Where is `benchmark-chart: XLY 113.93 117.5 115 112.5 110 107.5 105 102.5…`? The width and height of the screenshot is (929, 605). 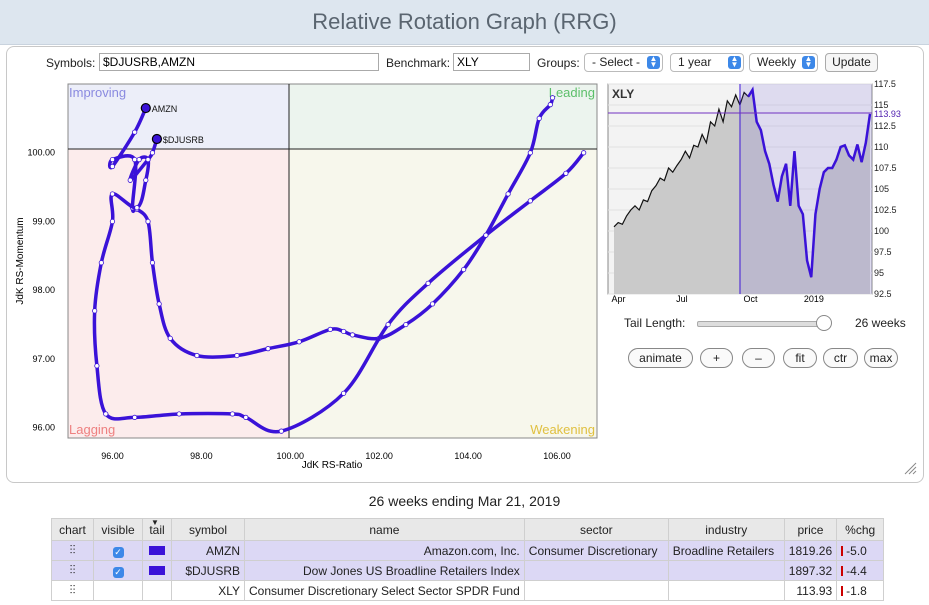 benchmark-chart: XLY 113.93 117.5 115 112.5 110 107.5 105 102.5… is located at coordinates (754, 191).